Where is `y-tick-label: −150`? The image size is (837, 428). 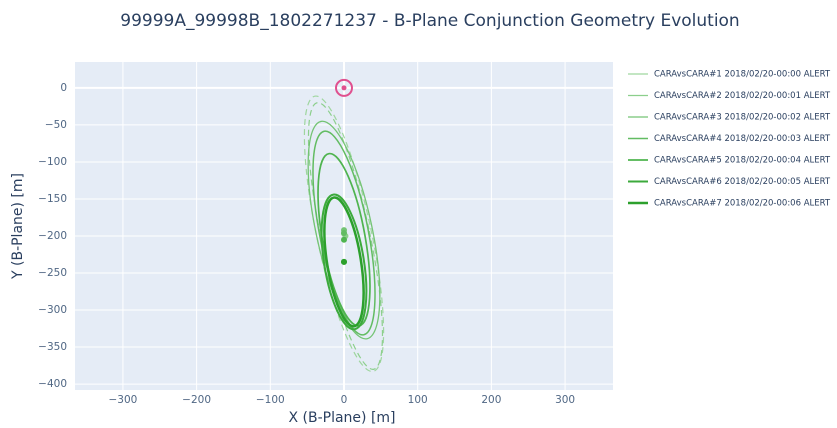
y-tick-label: −150 is located at coordinates (52, 199).